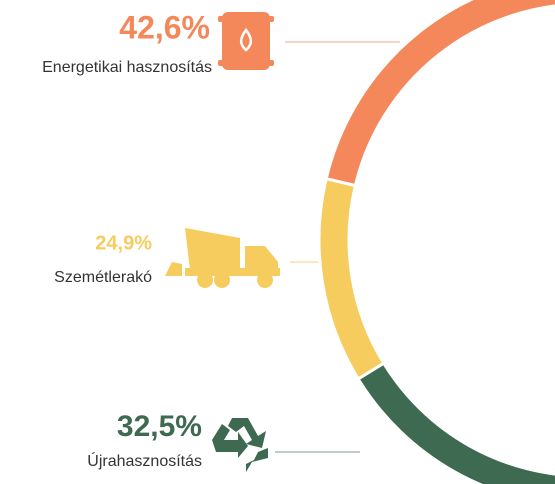  What do you see at coordinates (123, 243) in the screenshot?
I see `value-label: 24,9%` at bounding box center [123, 243].